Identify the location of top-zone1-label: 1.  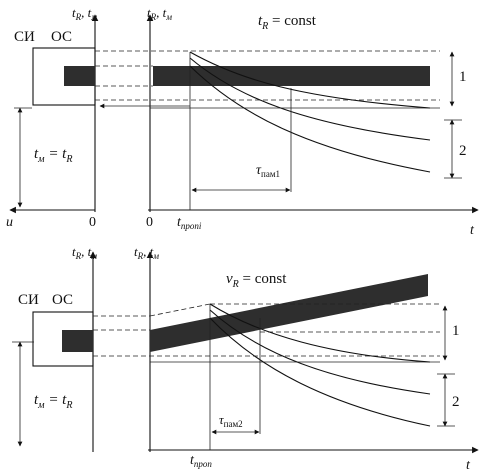
(463, 77).